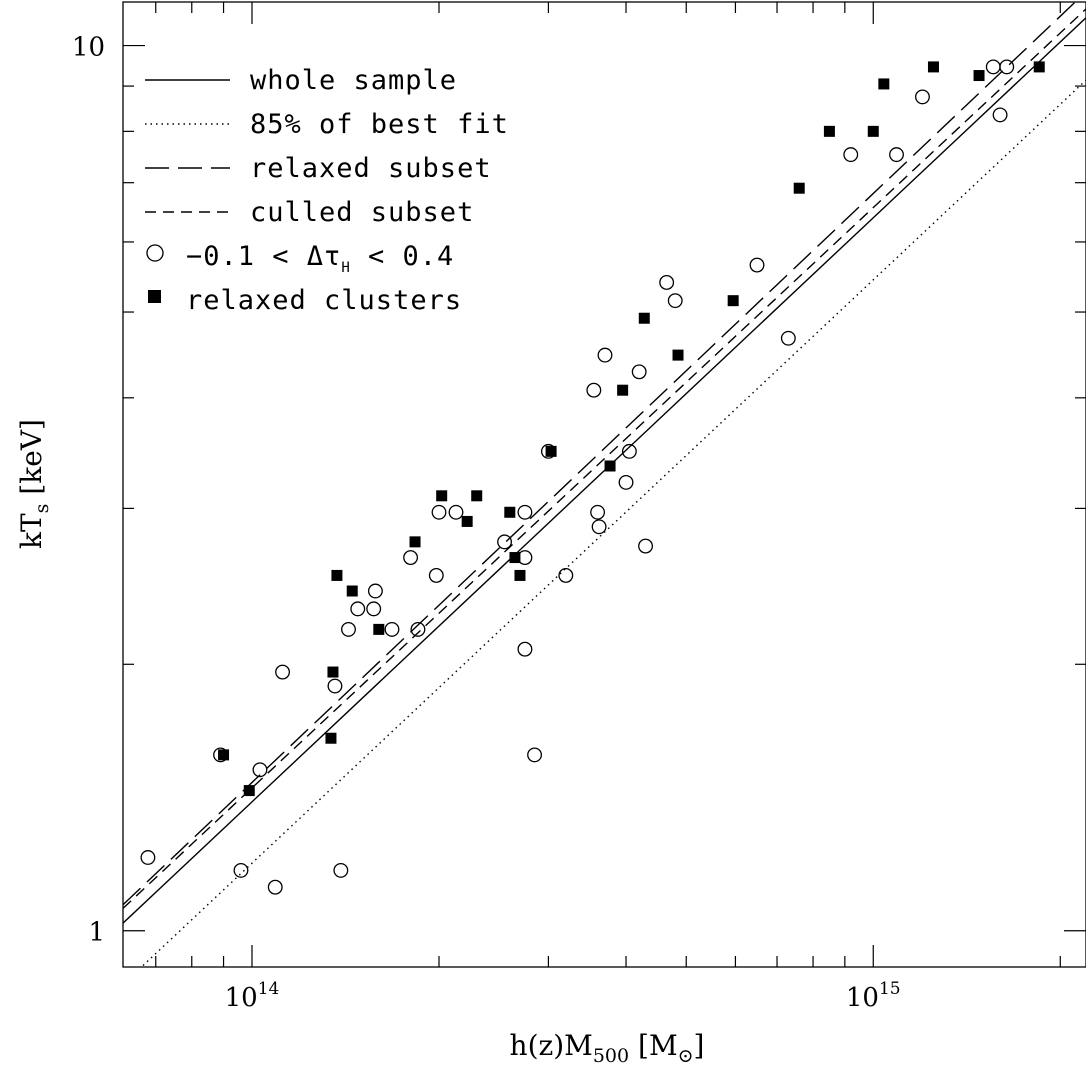 The image size is (1086, 1070). Describe the element at coordinates (34, 484) in the screenshot. I see `y-axis-label: kTs [keV]` at that location.